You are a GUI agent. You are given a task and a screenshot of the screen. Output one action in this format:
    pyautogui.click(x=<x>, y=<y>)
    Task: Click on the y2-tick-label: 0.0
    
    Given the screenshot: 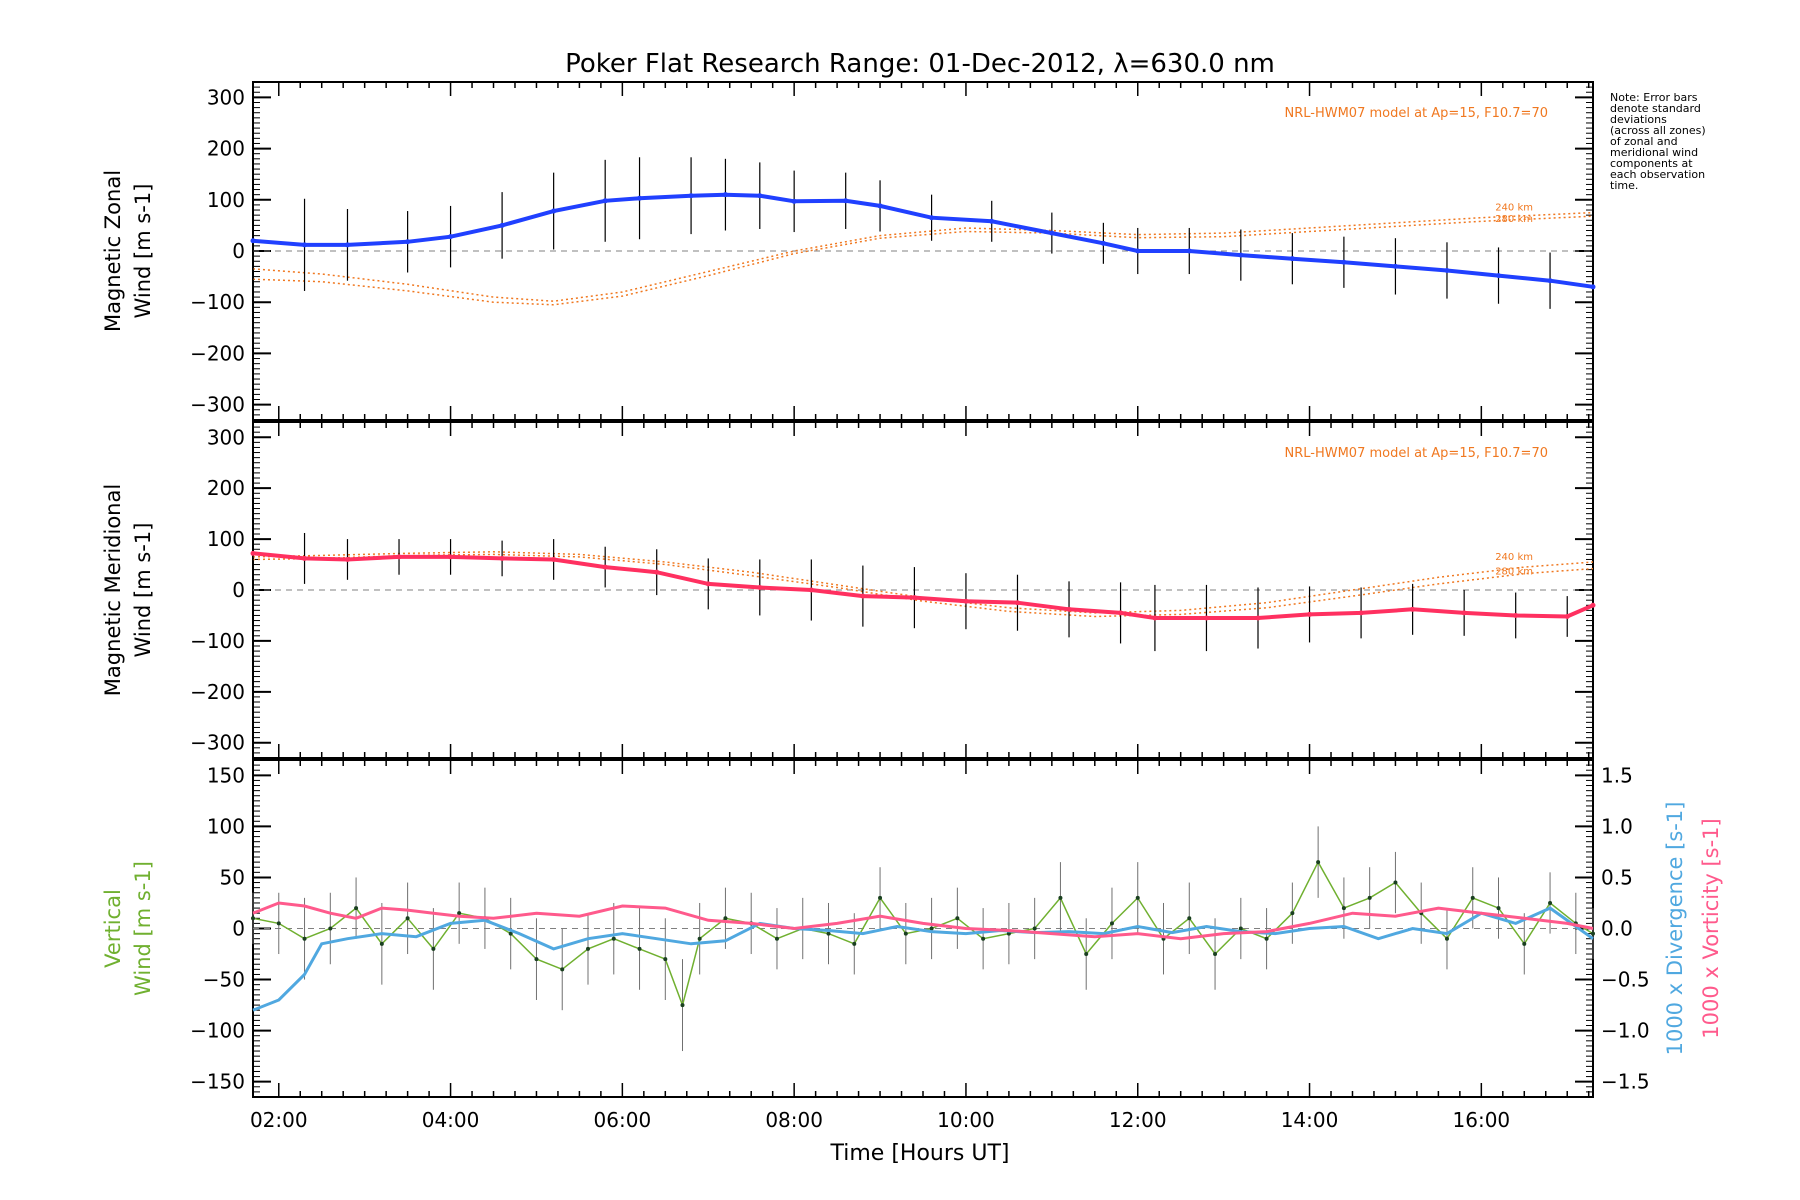 What is the action you would take?
    pyautogui.click(x=1617, y=929)
    